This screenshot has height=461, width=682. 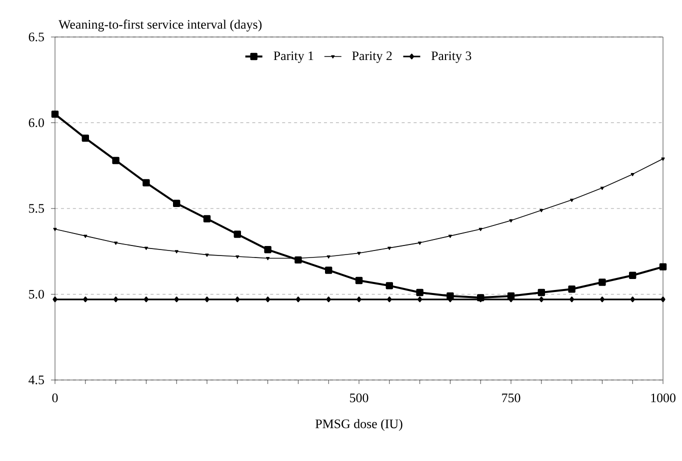 I want to click on x-tick-label: 500, so click(x=359, y=398).